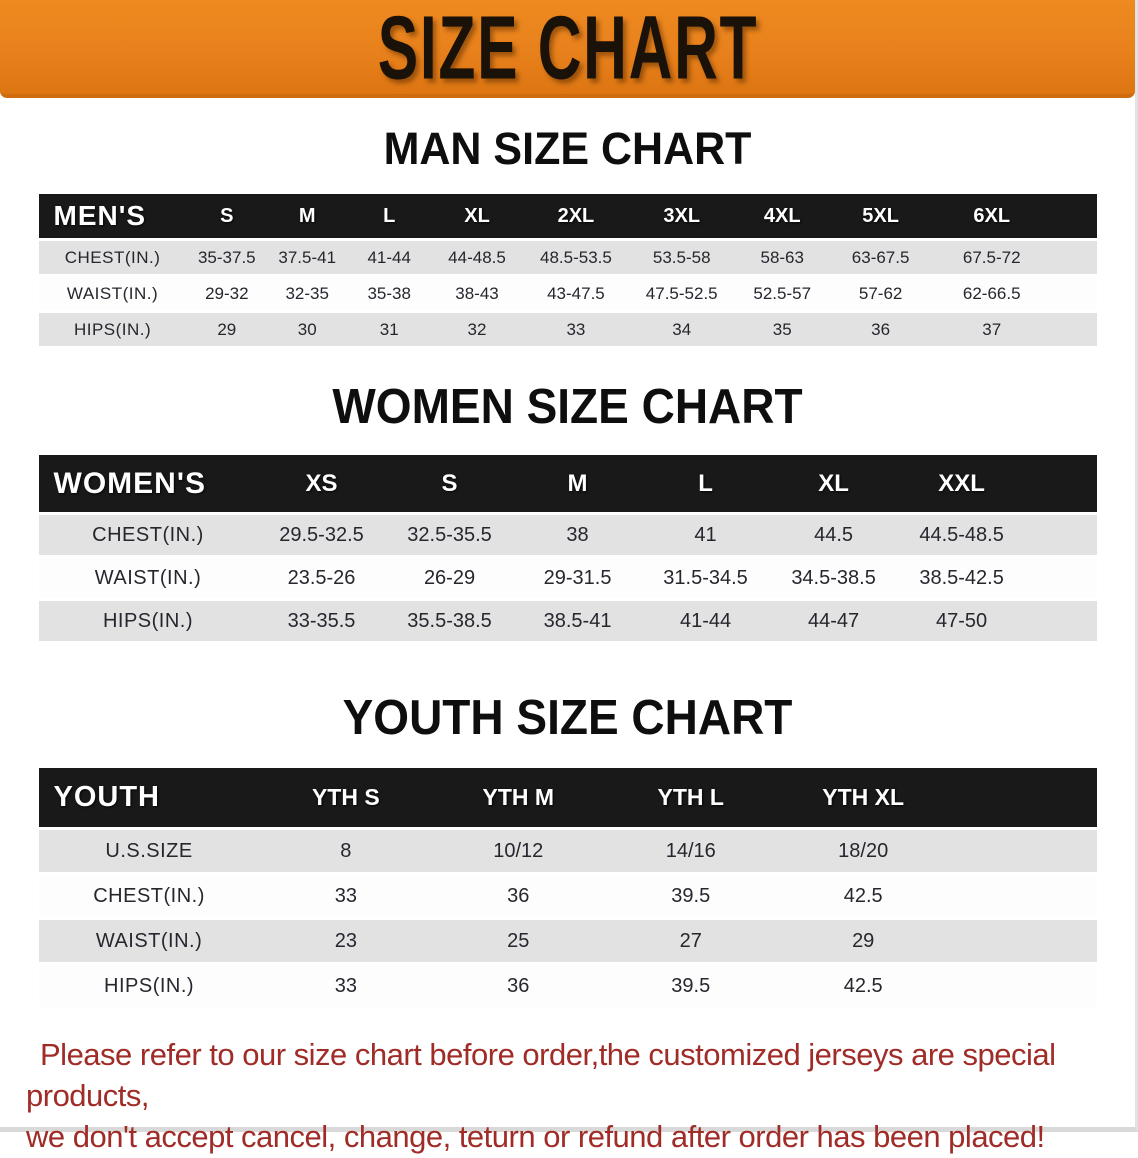 The image size is (1138, 1158). I want to click on size-column-header: XXL, so click(961, 484).